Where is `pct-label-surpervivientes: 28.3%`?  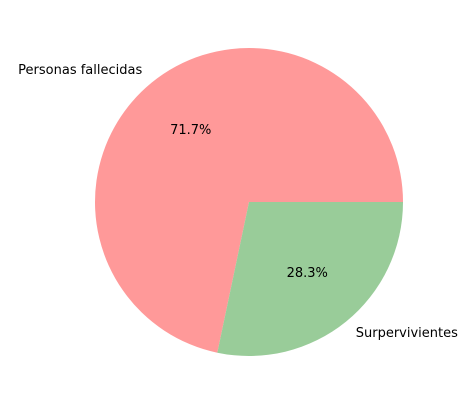 pct-label-surpervivientes: 28.3% is located at coordinates (307, 273).